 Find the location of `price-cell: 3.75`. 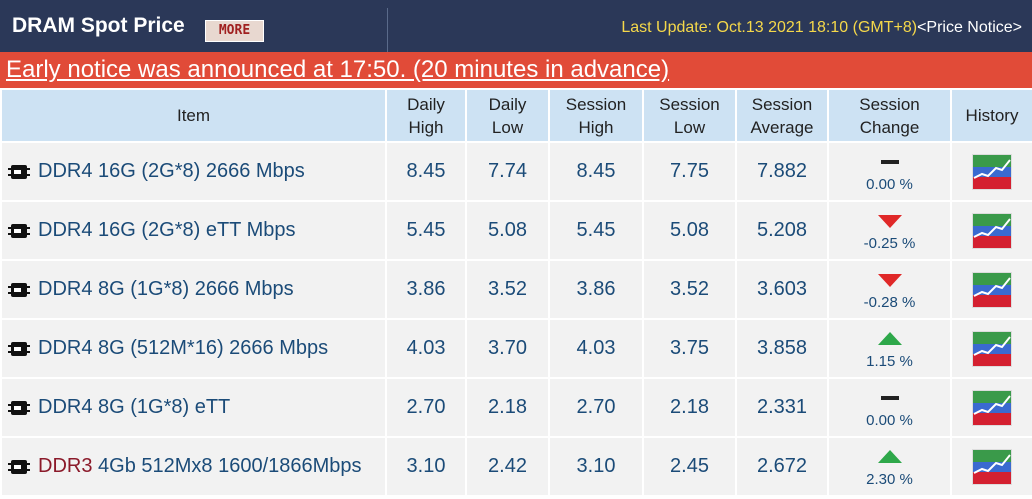

price-cell: 3.75 is located at coordinates (689, 348).